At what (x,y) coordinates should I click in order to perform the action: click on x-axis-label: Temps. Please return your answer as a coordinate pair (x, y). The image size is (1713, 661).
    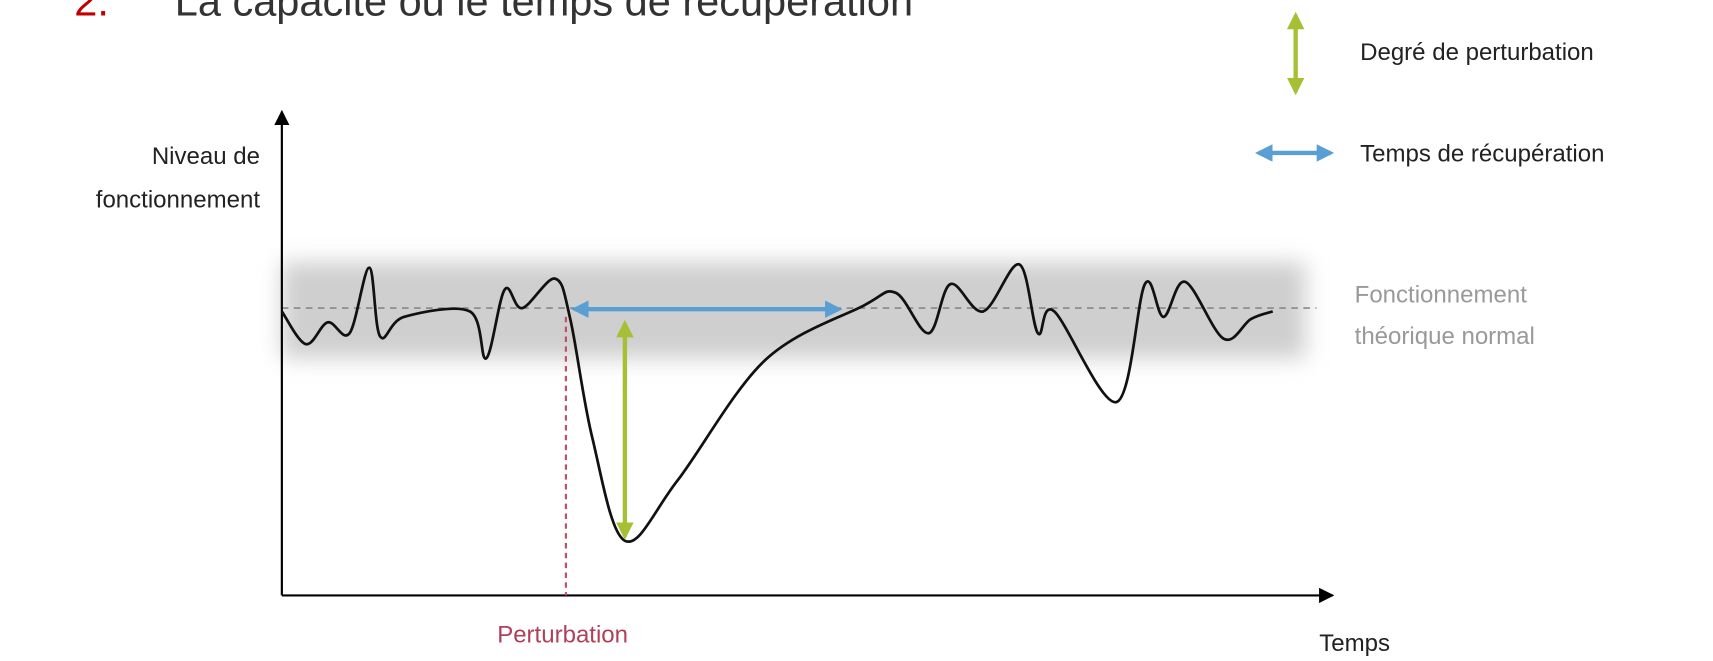
    Looking at the image, I should click on (1354, 643).